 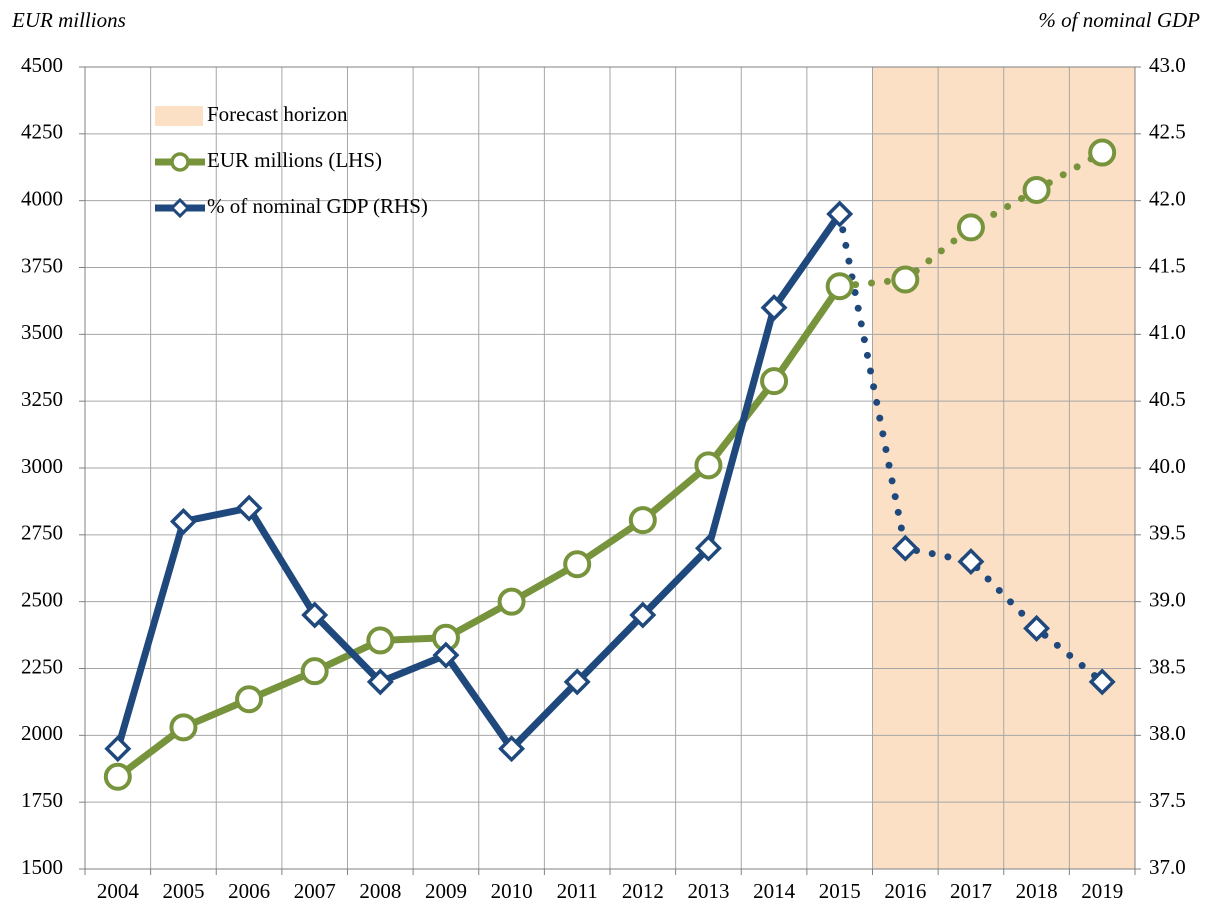 What do you see at coordinates (118, 891) in the screenshot?
I see `x-tick-label: 2004` at bounding box center [118, 891].